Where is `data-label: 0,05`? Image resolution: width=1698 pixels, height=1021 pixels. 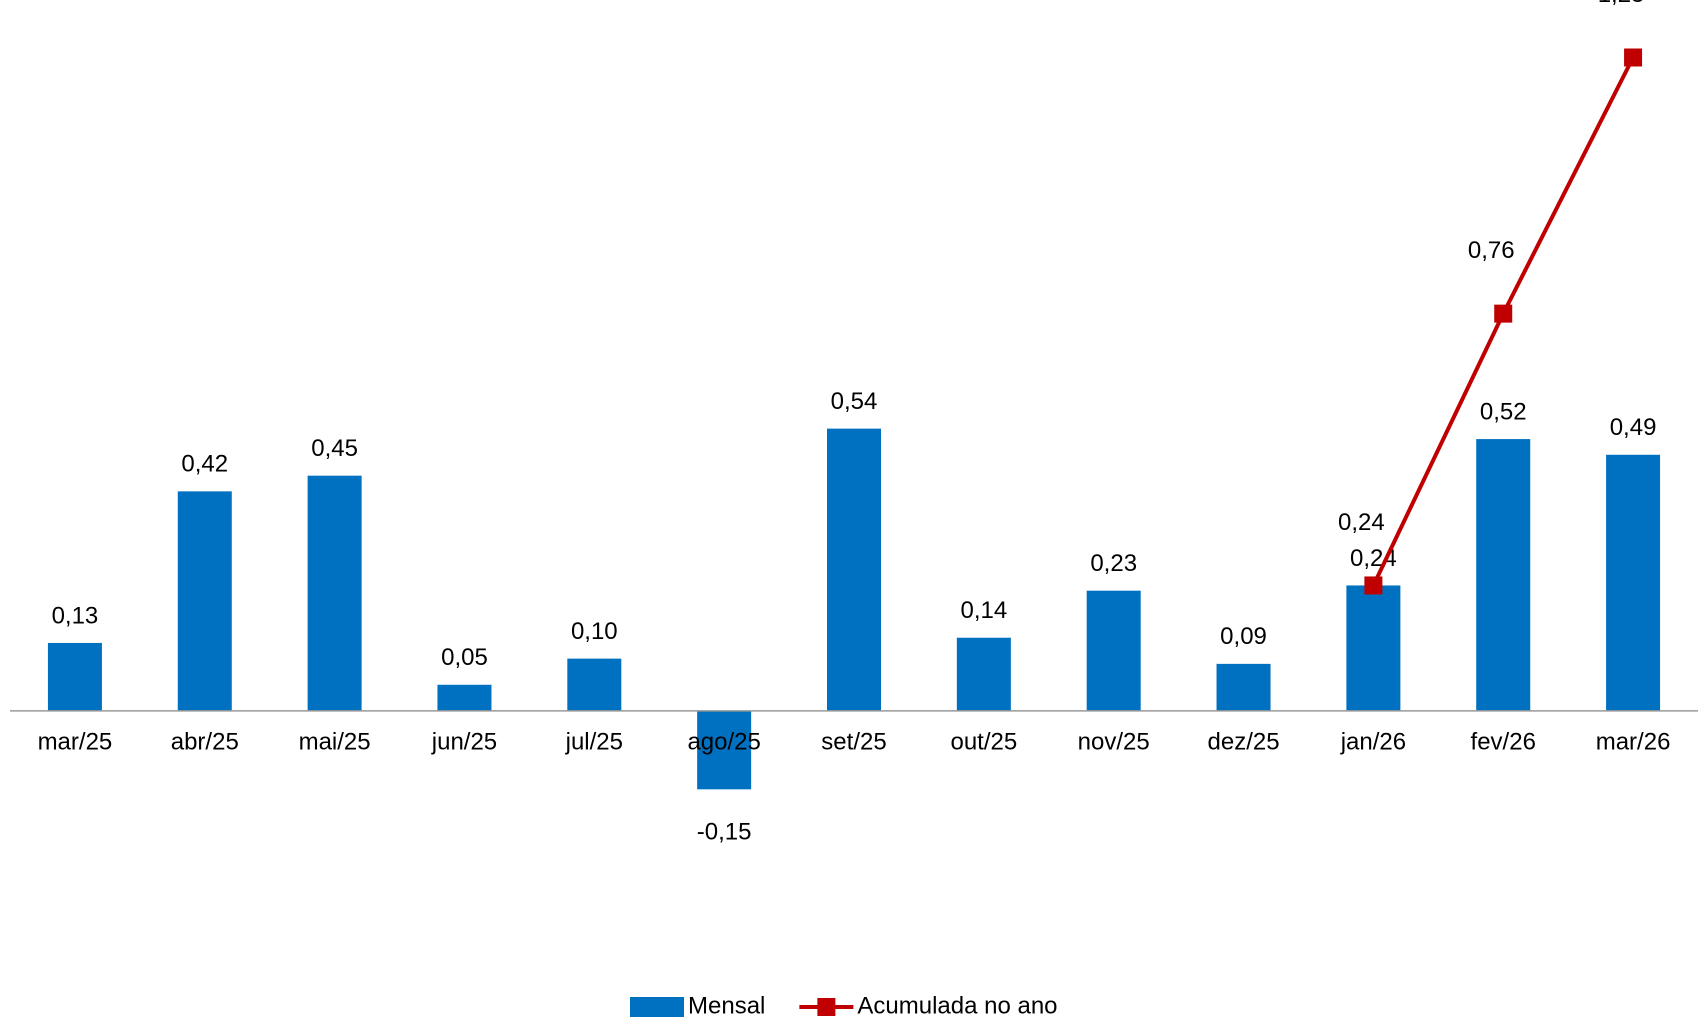 data-label: 0,05 is located at coordinates (464, 657).